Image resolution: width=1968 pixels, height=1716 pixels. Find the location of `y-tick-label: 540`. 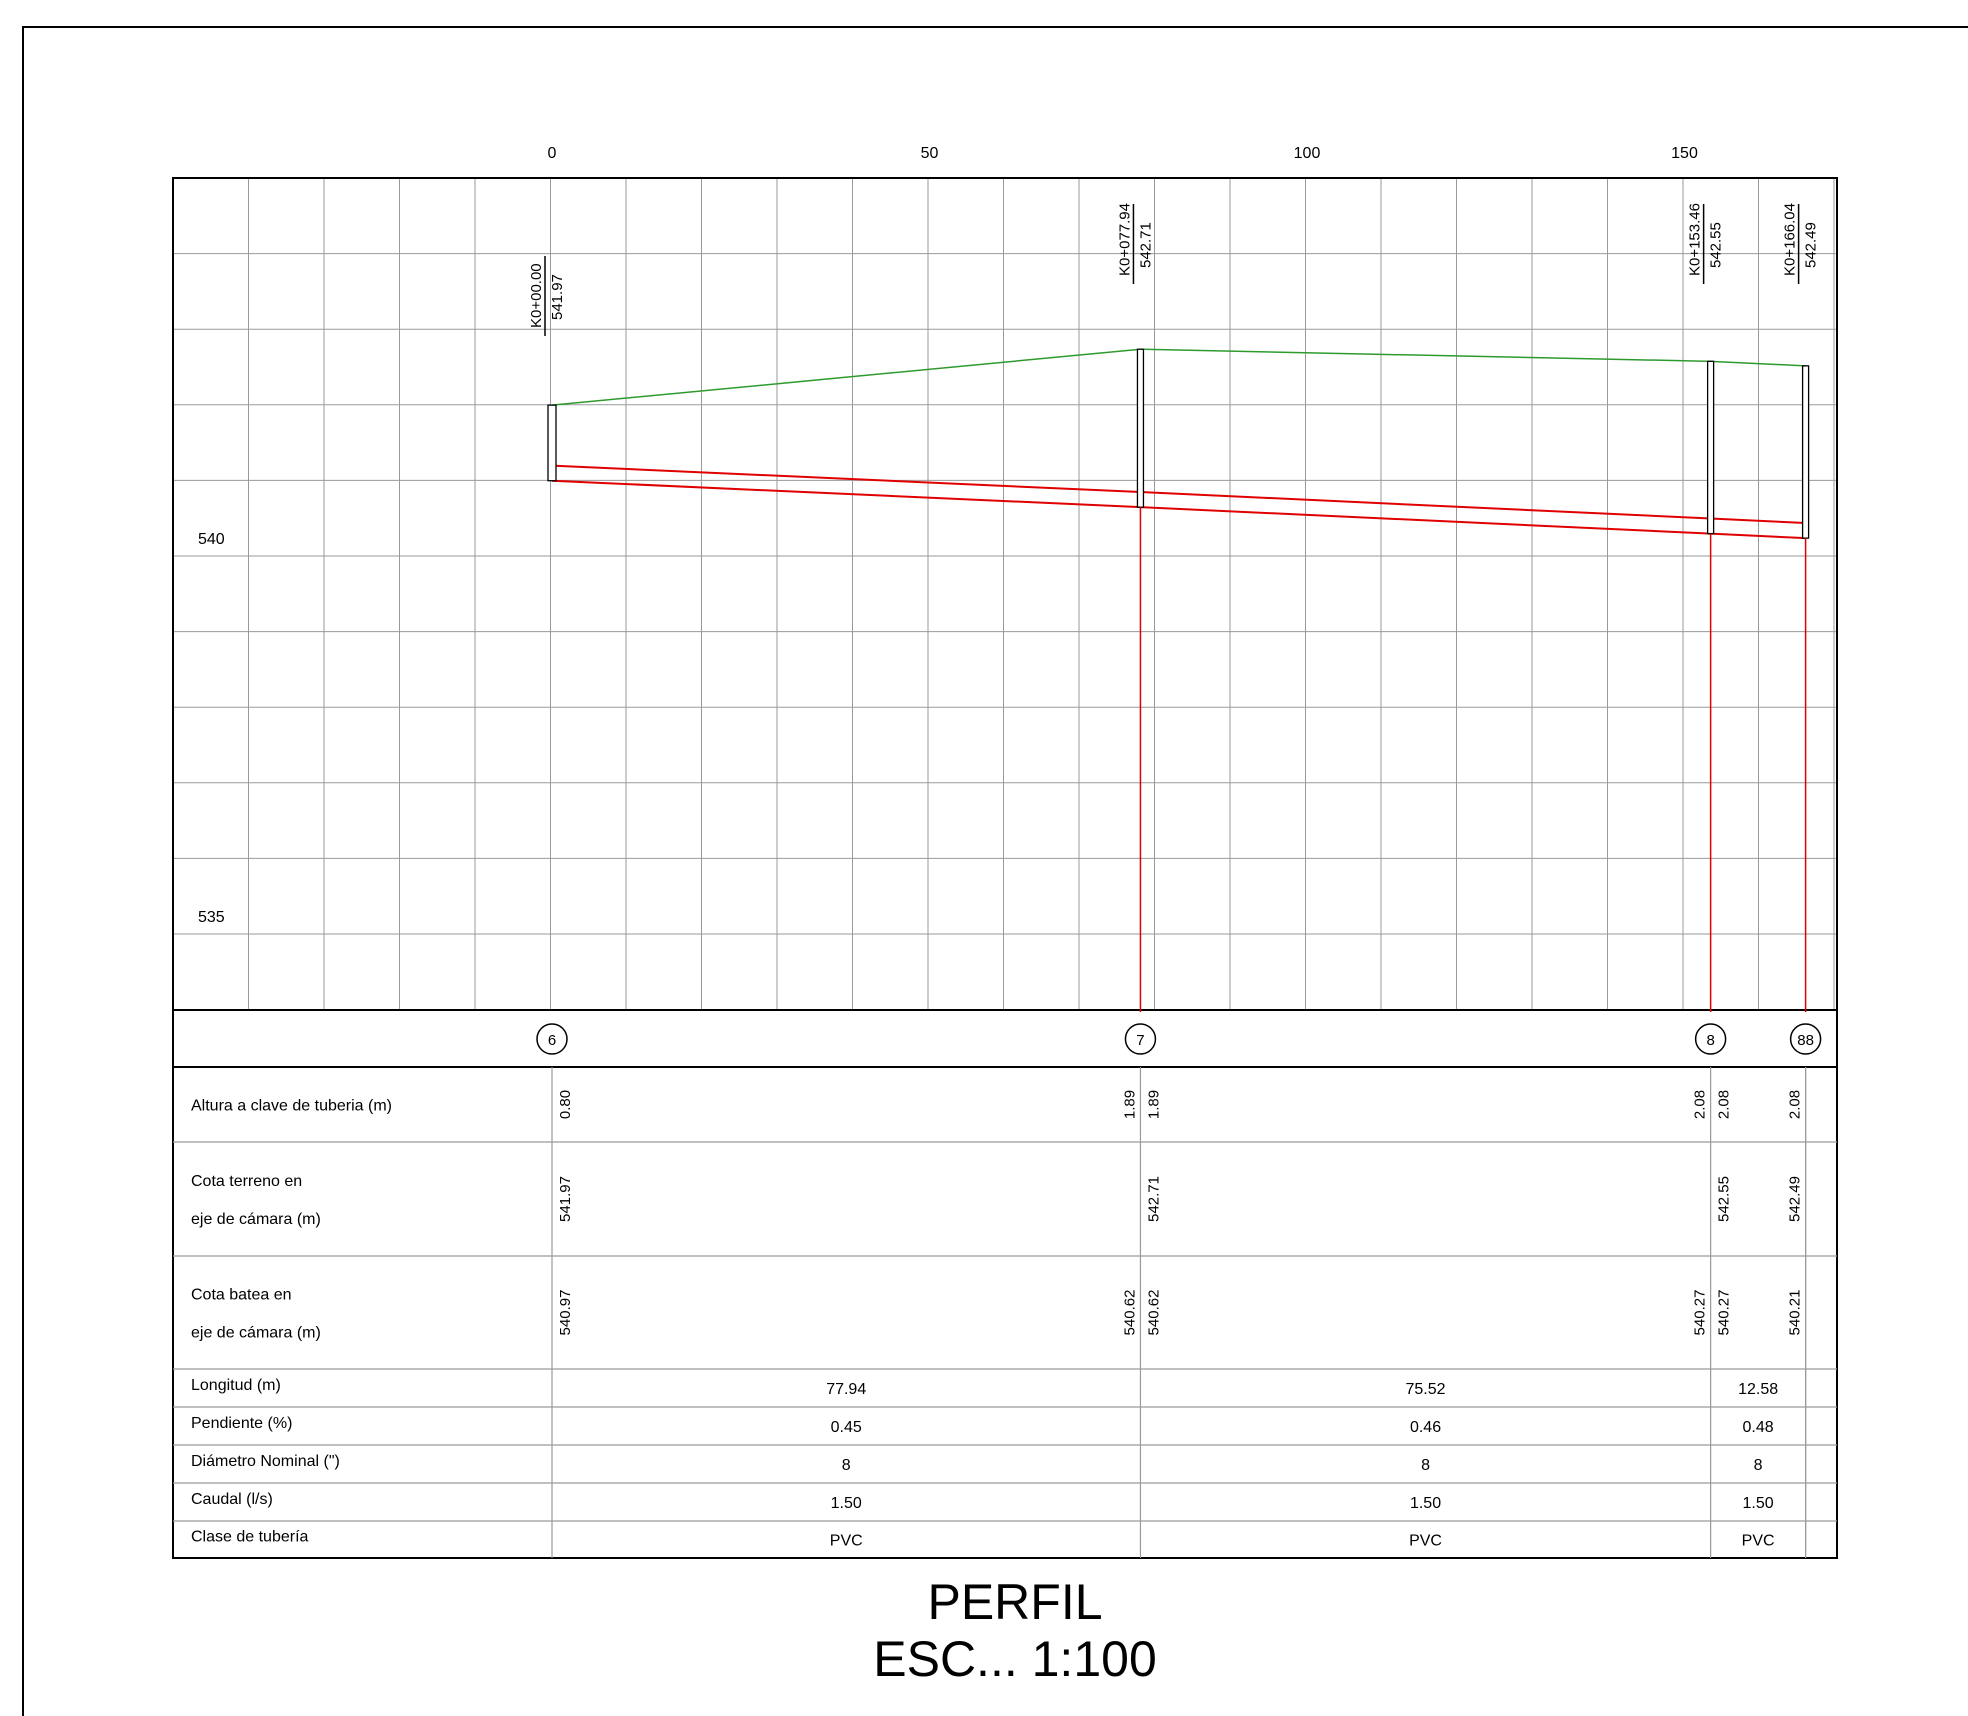

y-tick-label: 540 is located at coordinates (211, 539).